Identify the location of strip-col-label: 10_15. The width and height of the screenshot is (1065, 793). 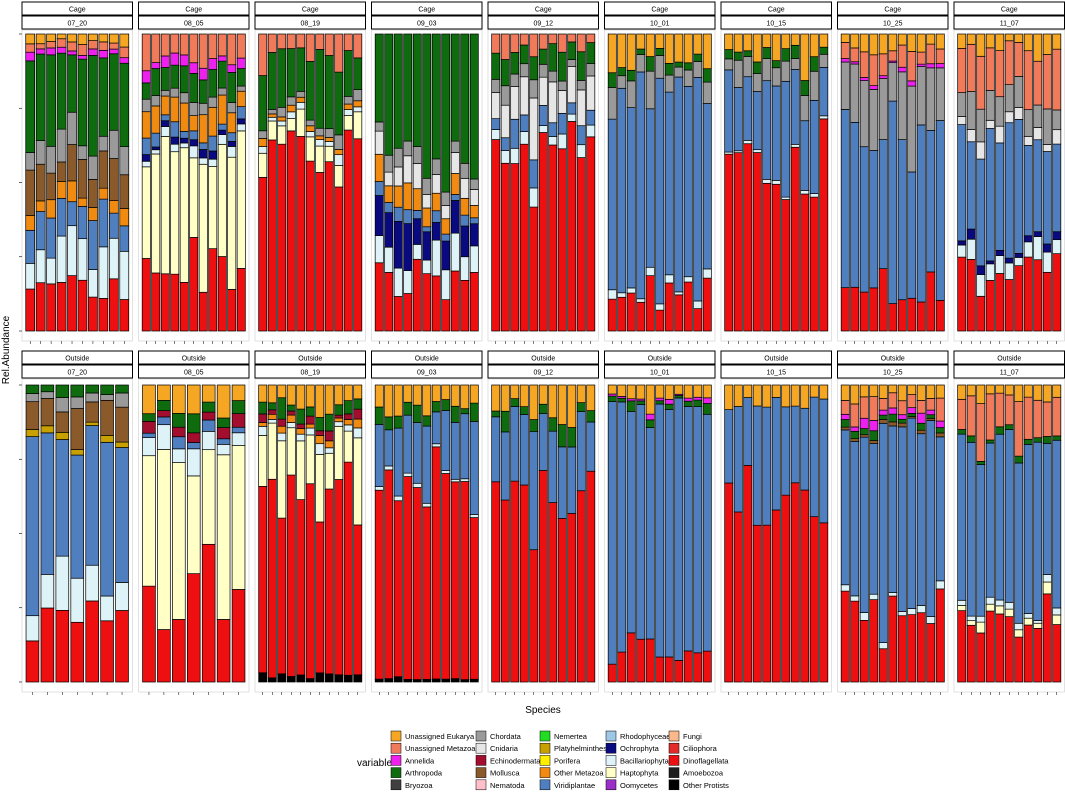
(777, 373).